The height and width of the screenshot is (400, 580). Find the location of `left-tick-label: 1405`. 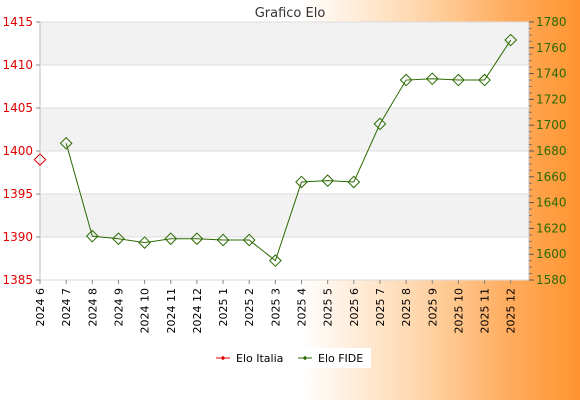

left-tick-label: 1405 is located at coordinates (17, 108).